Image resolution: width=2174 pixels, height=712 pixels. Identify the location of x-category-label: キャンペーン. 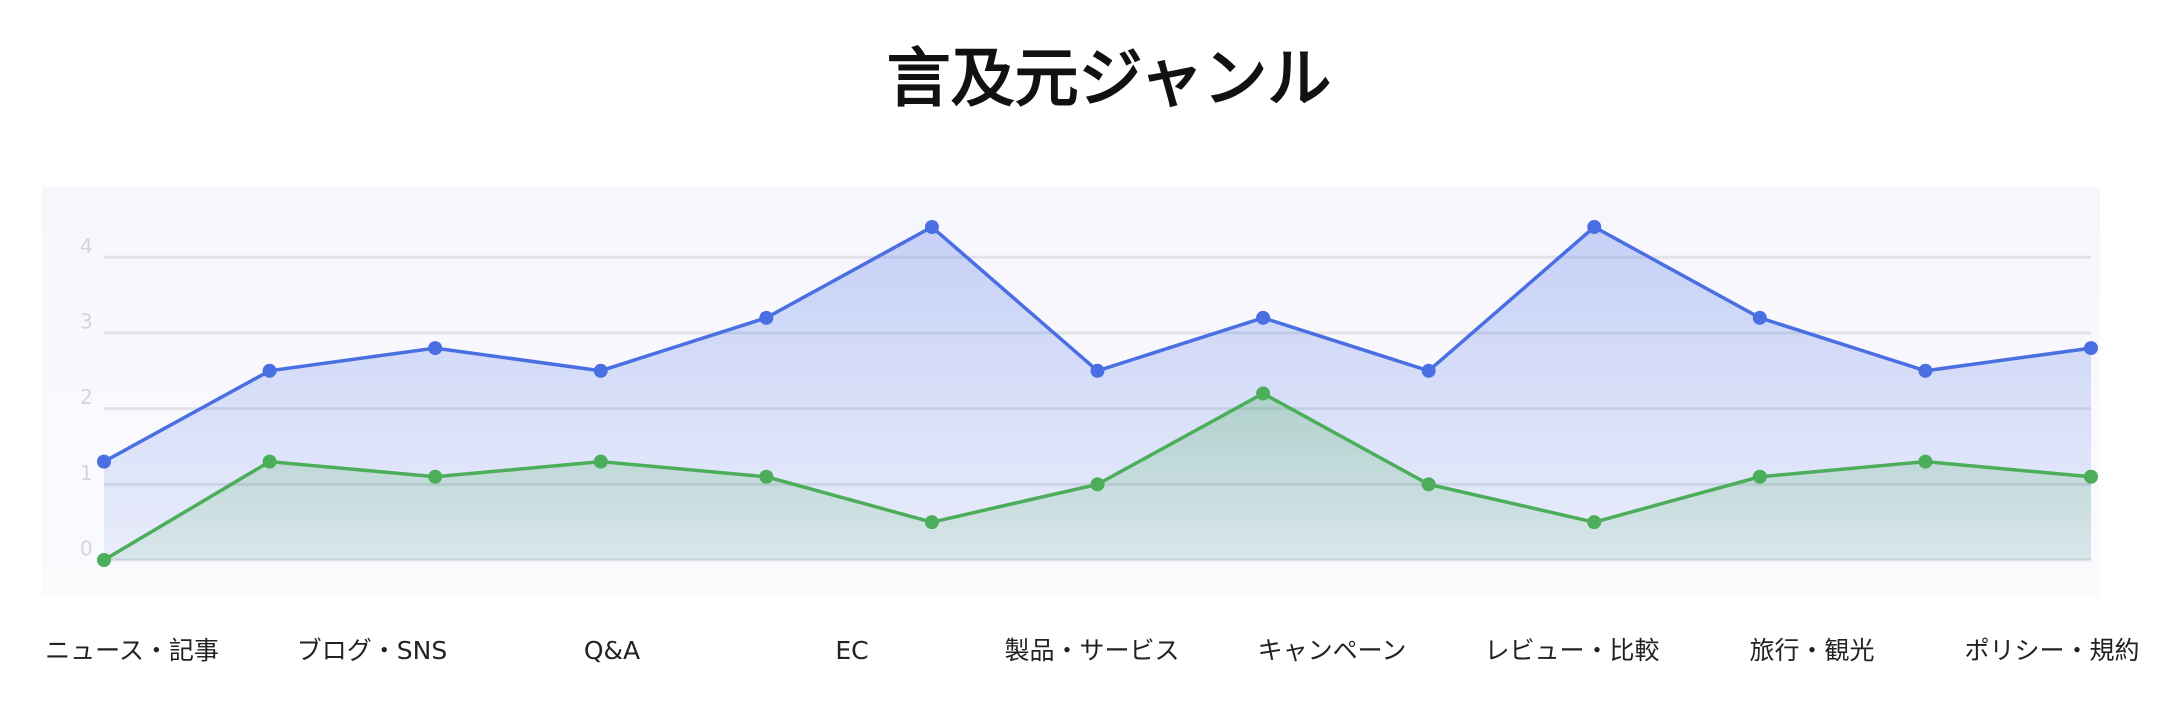
(1332, 650).